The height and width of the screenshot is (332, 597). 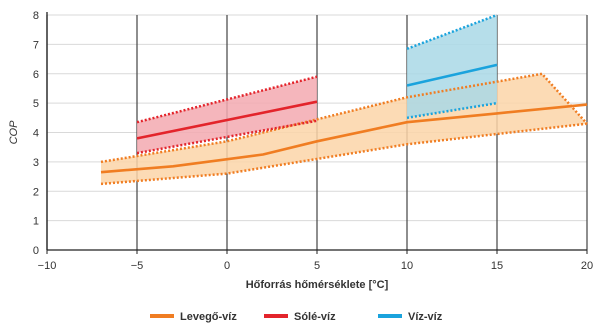 I want to click on x-tick-label: 15, so click(x=497, y=266).